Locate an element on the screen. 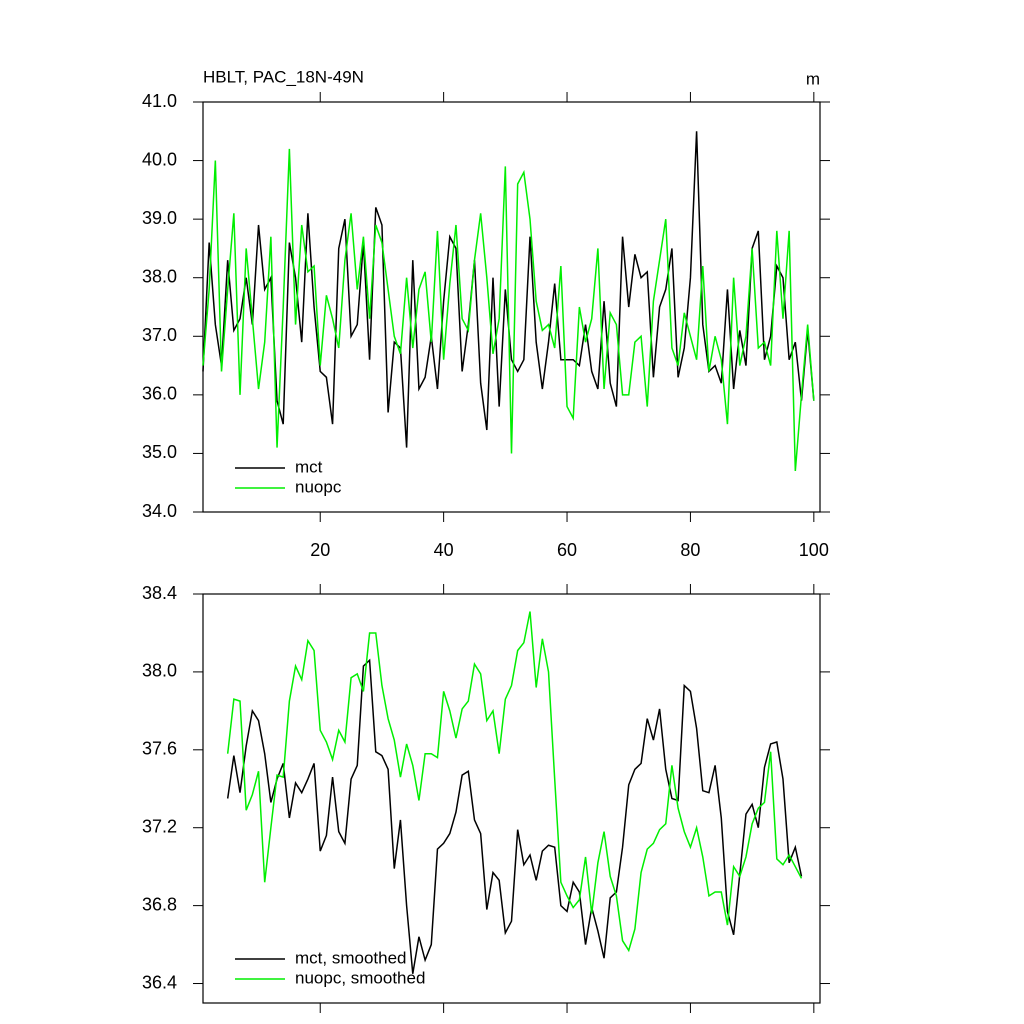 The height and width of the screenshot is (1024, 1024). units-label: m is located at coordinates (813, 78).